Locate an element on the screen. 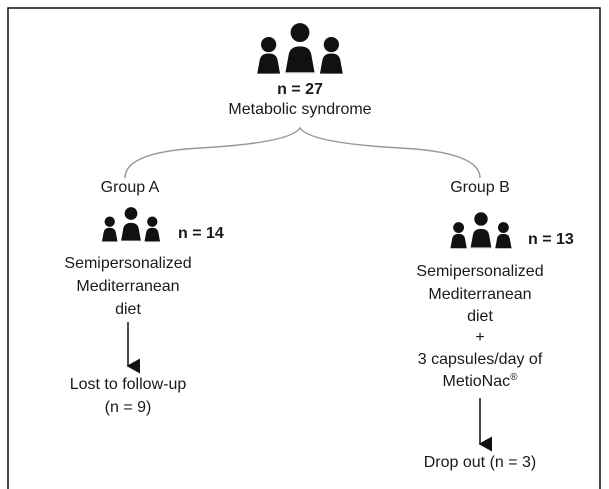  root-count: n = 27 is located at coordinates (300, 89).